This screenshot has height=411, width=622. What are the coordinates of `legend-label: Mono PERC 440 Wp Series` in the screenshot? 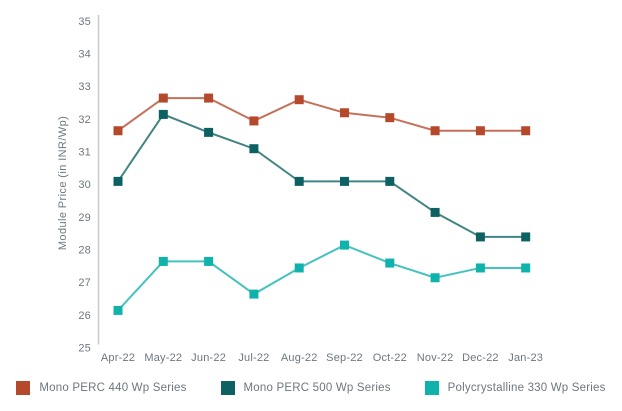 It's located at (113, 388).